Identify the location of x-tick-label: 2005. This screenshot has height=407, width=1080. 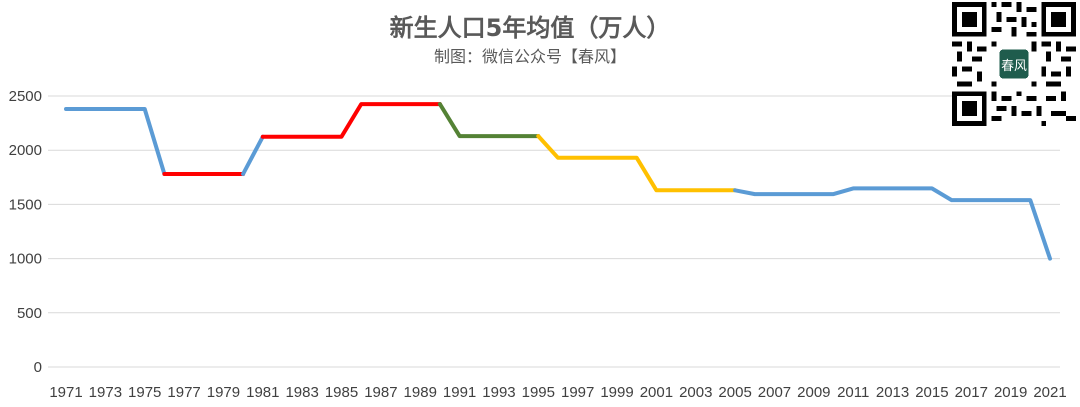
(734, 392).